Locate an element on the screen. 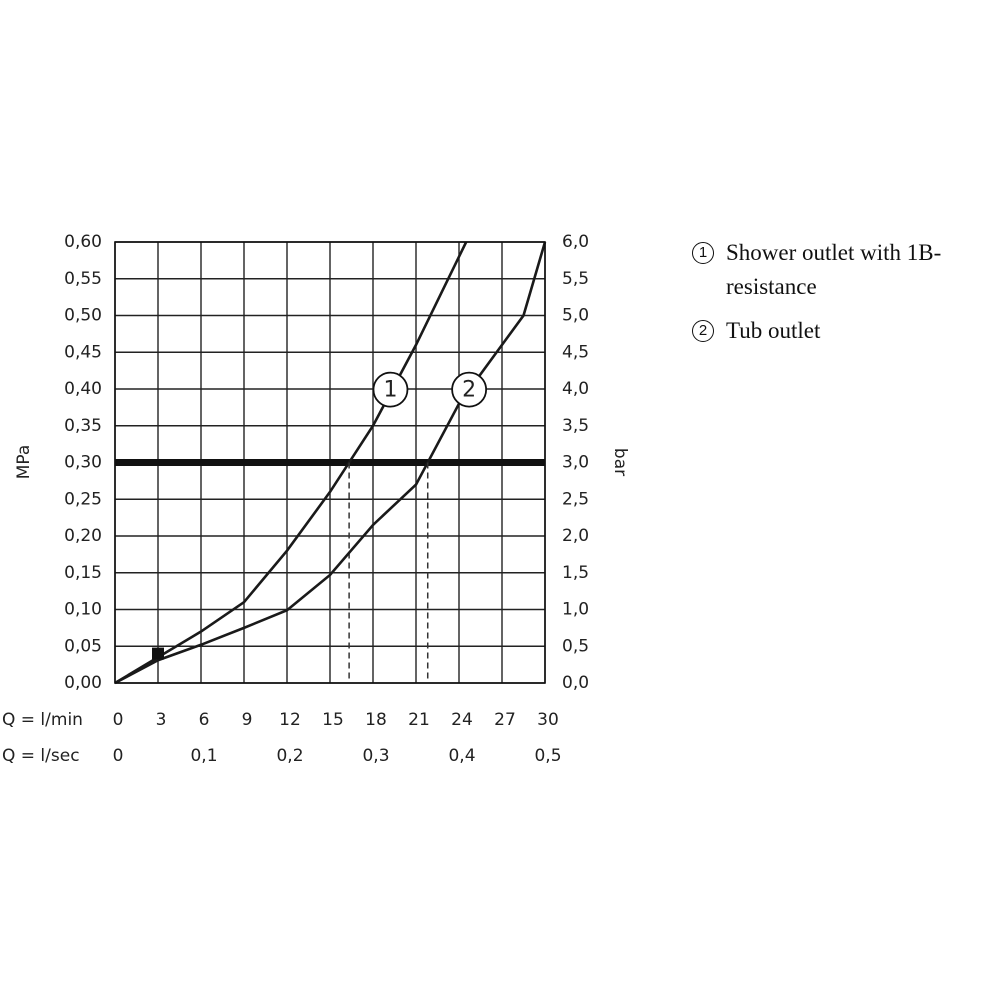 The width and height of the screenshot is (1000, 1000). y2-tick-label: 0,0 is located at coordinates (575, 683).